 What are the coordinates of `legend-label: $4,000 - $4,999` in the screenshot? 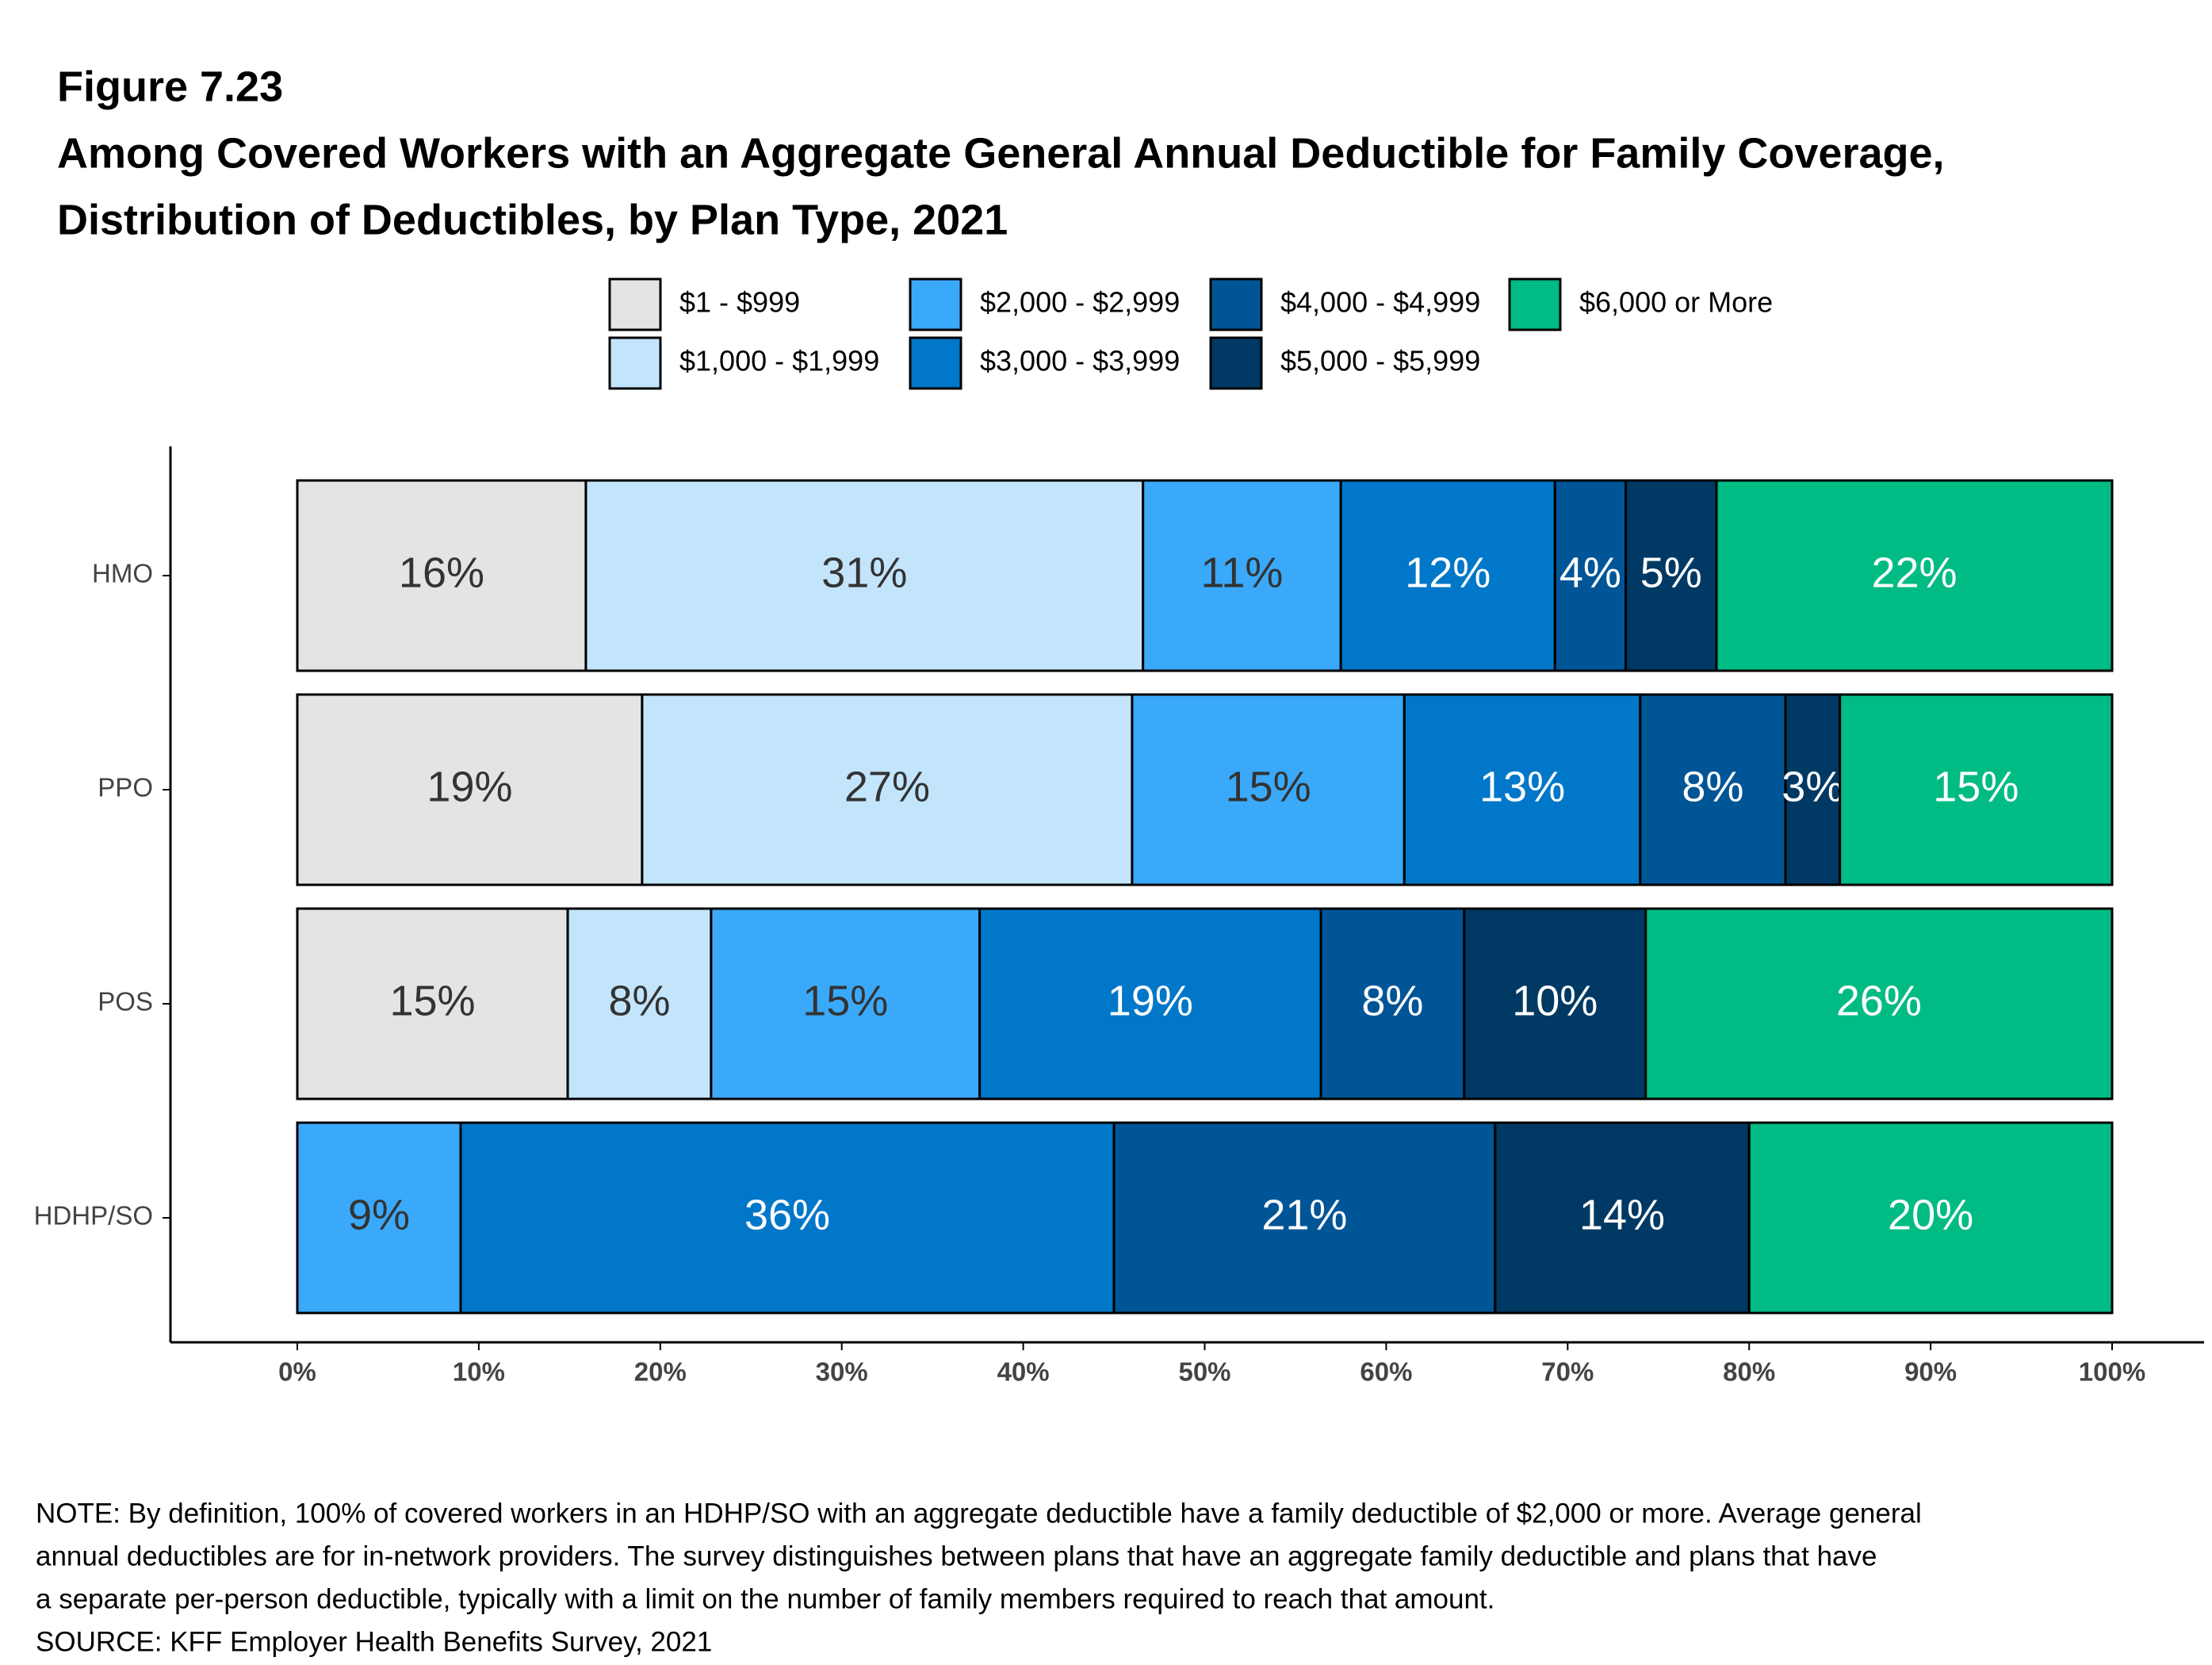 It's located at (1380, 302).